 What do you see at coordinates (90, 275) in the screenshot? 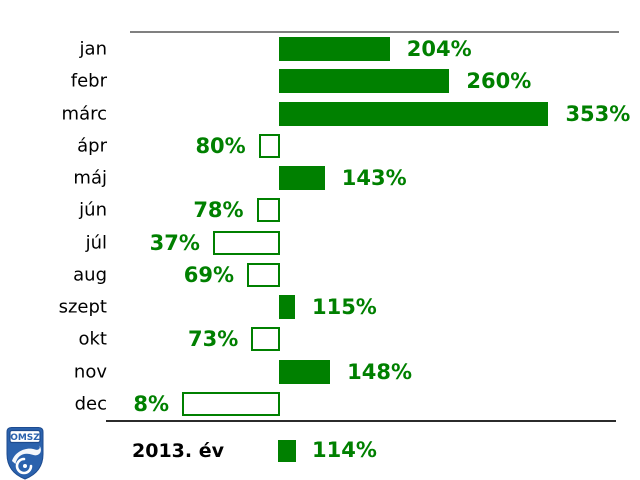
I see `month-label: aug` at bounding box center [90, 275].